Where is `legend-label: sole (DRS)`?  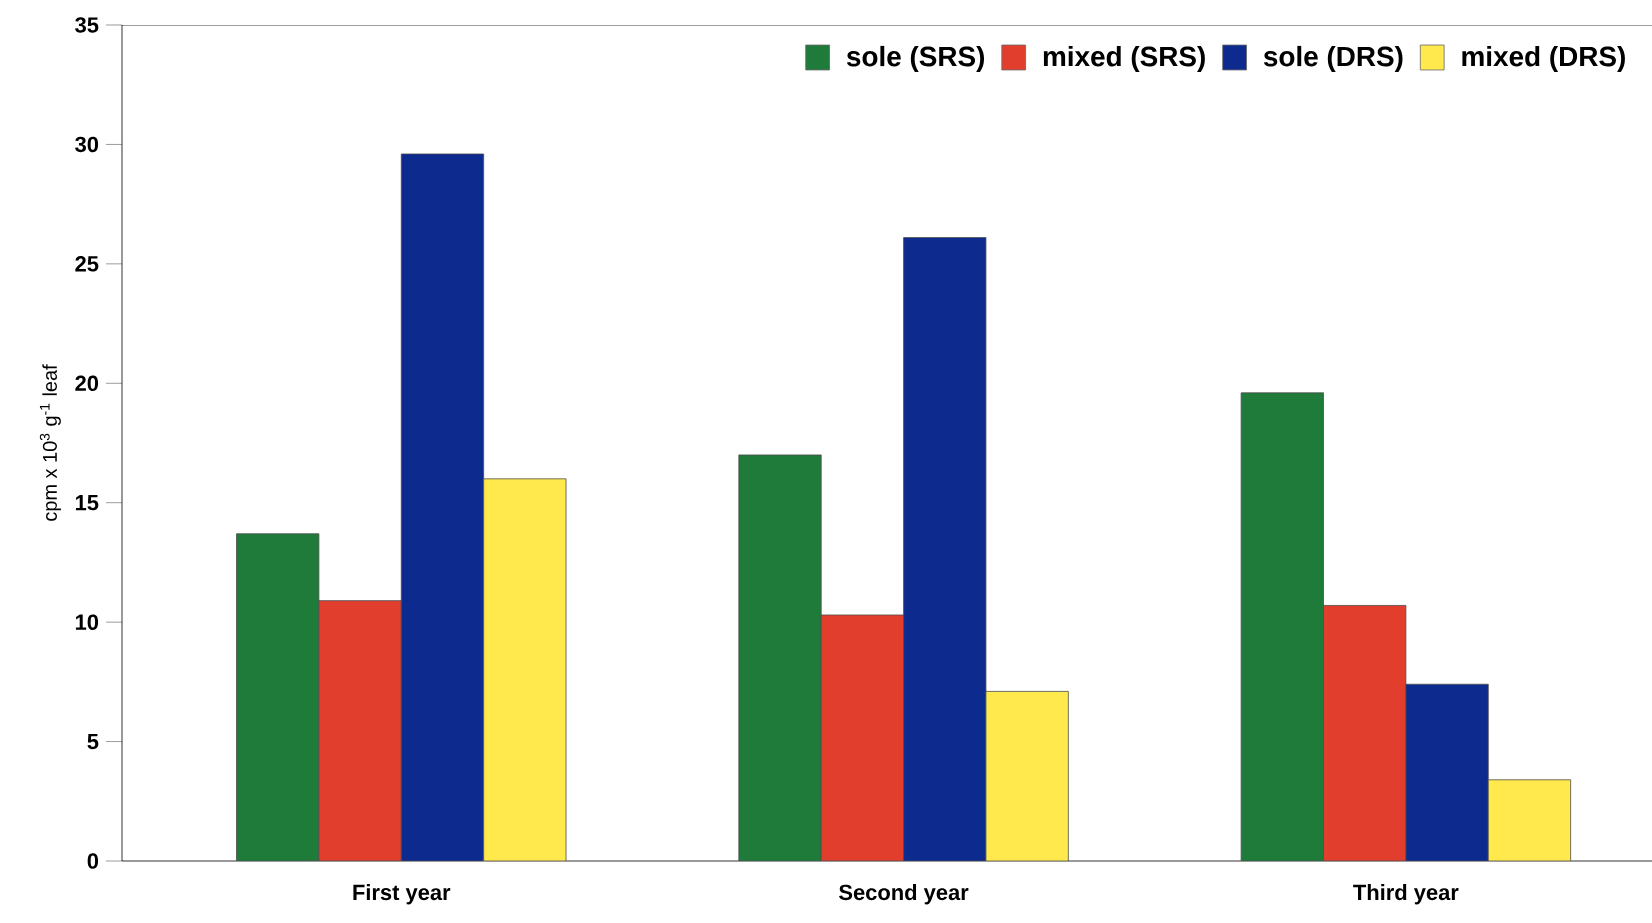 legend-label: sole (DRS) is located at coordinates (1333, 58).